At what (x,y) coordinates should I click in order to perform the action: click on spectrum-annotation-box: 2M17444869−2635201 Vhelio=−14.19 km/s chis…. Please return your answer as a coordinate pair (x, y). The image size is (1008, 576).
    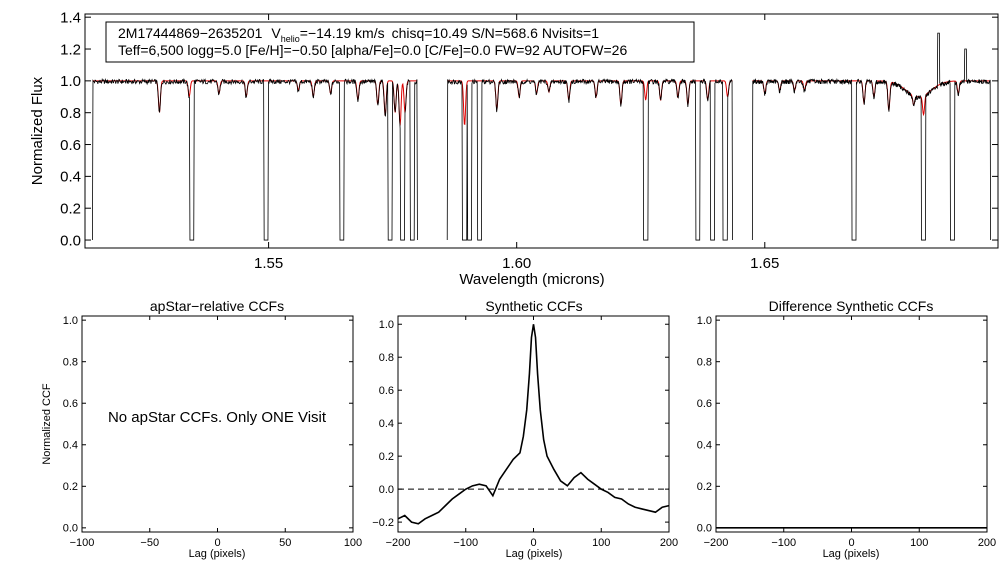
    Looking at the image, I should click on (400, 42).